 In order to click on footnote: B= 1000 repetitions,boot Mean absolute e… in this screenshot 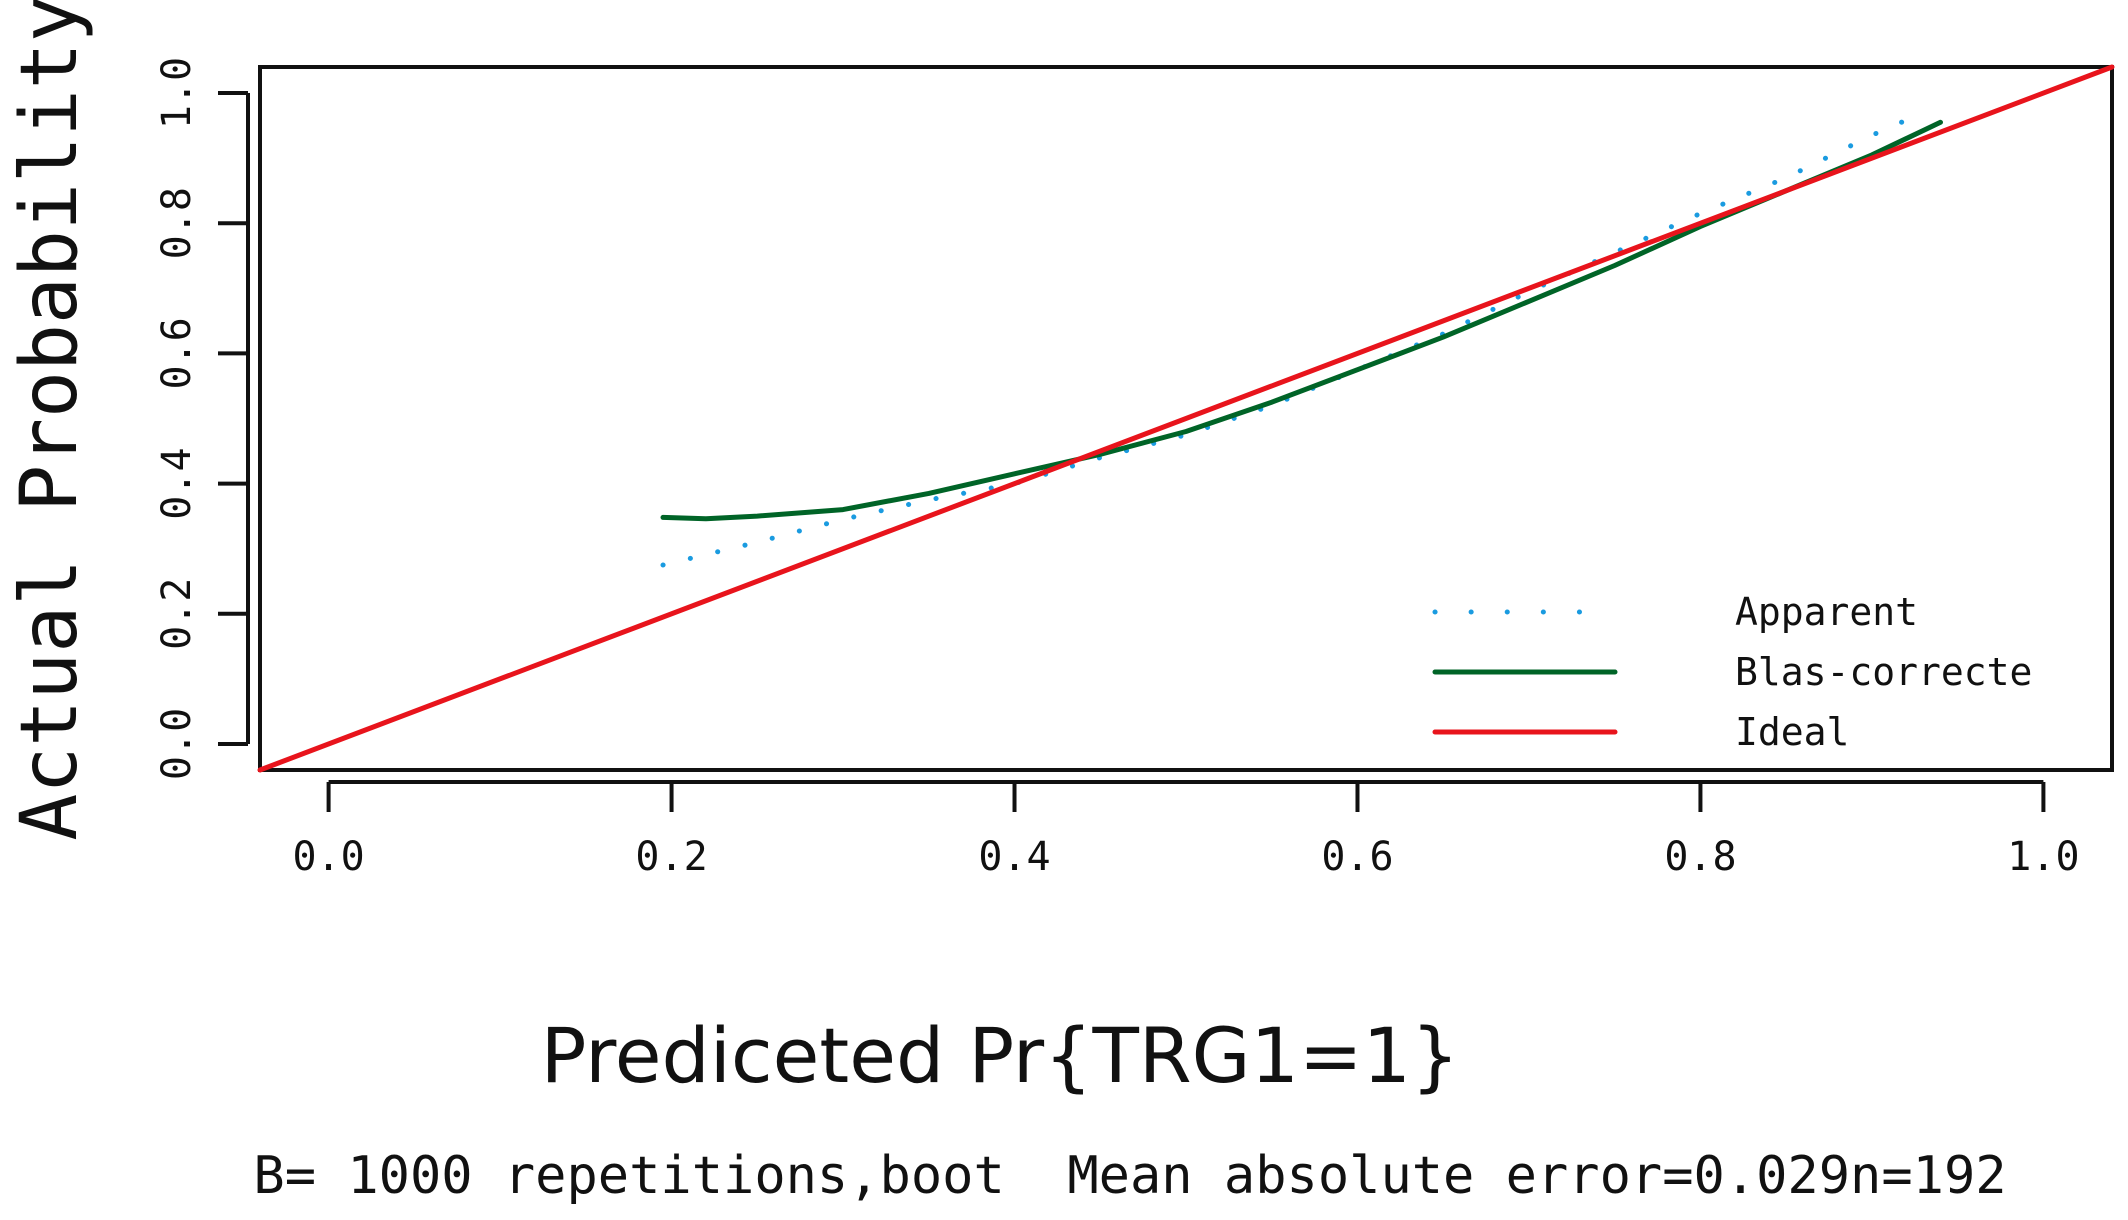, I will do `click(1129, 1176)`.